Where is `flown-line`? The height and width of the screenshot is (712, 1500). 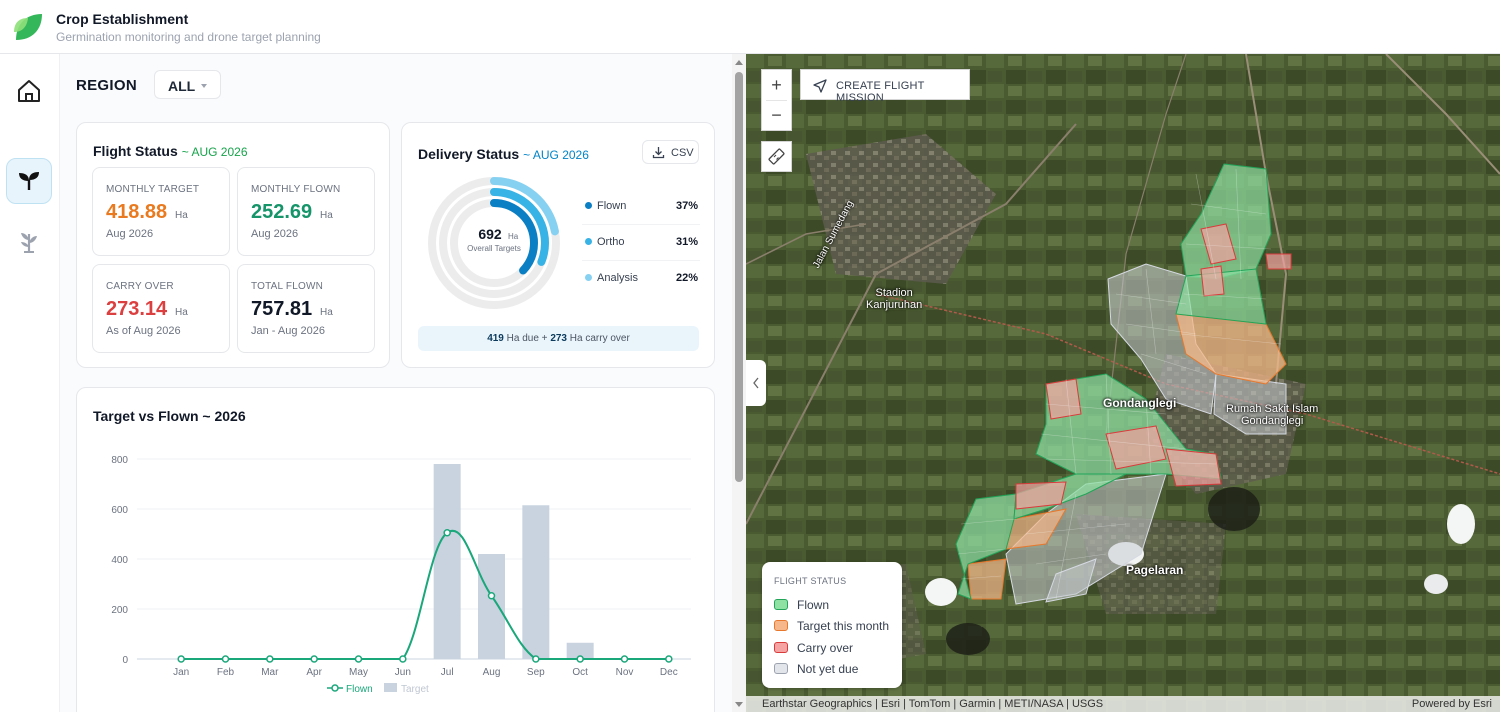
flown-line is located at coordinates (425, 594).